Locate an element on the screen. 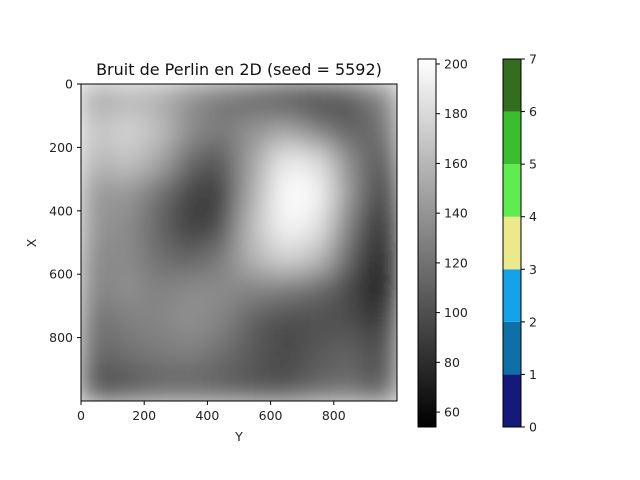  class-colorbar: 0 1 2 3 4 5 6 7 is located at coordinates (519, 220).